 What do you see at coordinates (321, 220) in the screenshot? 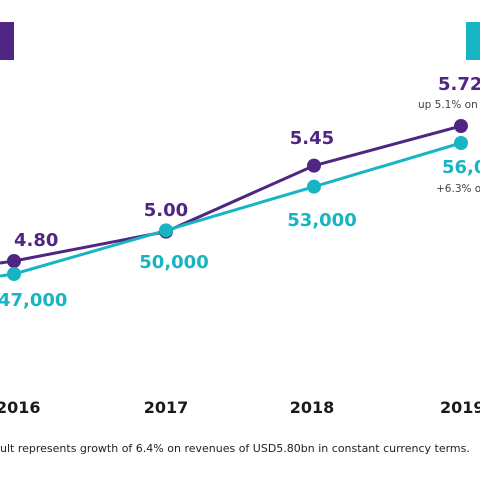
I see `data-label: 53,000` at bounding box center [321, 220].